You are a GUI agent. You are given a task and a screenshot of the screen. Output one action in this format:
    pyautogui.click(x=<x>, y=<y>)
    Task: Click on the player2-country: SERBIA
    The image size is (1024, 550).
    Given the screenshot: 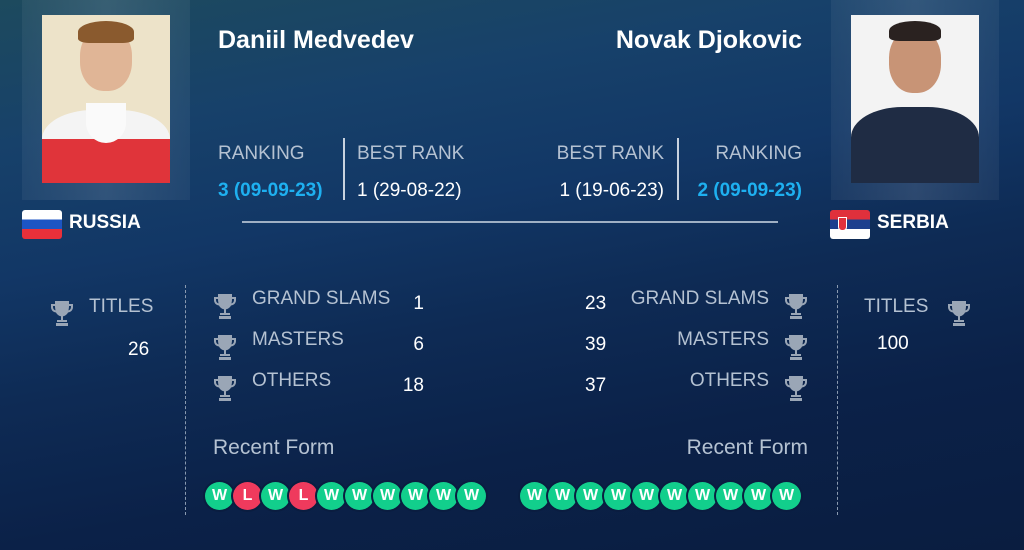 What is the action you would take?
    pyautogui.click(x=913, y=222)
    